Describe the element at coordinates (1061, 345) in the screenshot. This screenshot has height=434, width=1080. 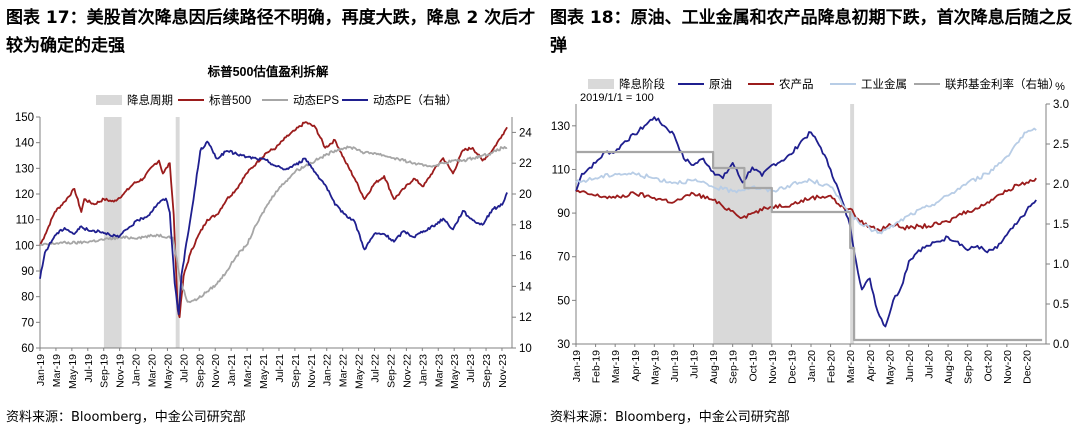
I see `y-right-tick-label: 0.0` at that location.